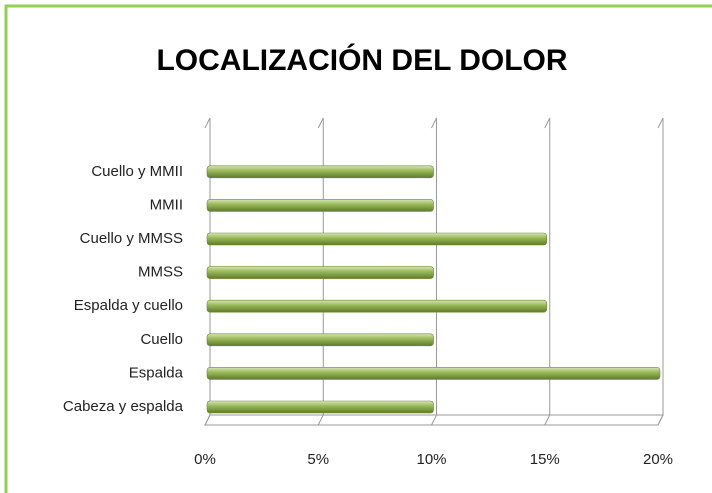  Describe the element at coordinates (123, 406) in the screenshot. I see `y-tick-label: Cabeza y espalda` at that location.